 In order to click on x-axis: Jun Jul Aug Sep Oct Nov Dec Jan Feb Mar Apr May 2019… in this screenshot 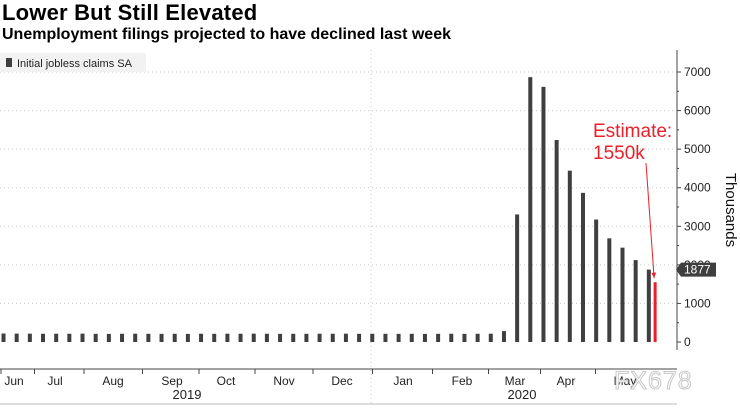, I will do `click(338, 386)`.